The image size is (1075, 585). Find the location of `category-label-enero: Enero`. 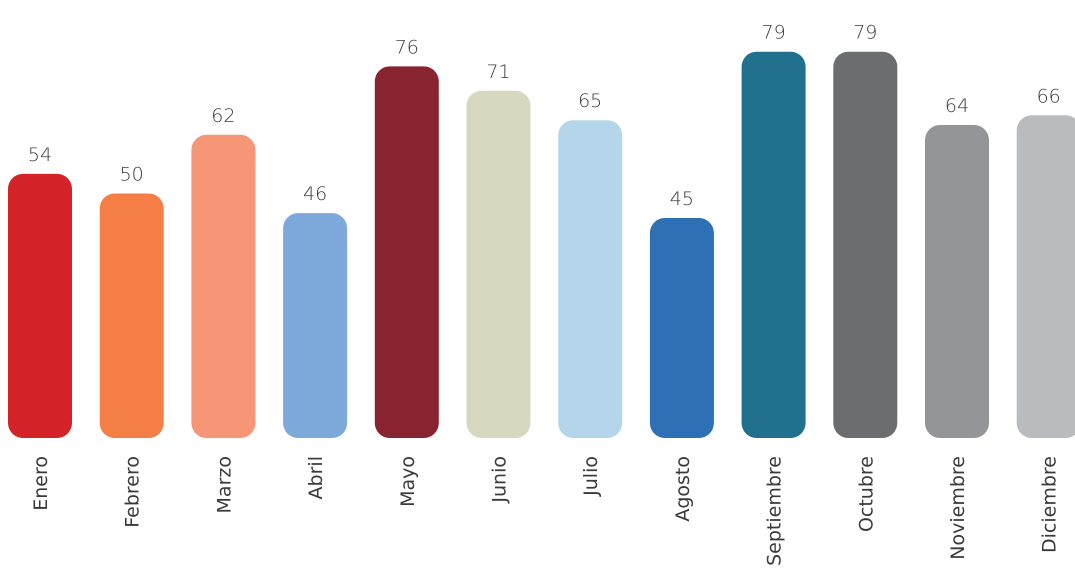

category-label-enero: Enero is located at coordinates (41, 483).